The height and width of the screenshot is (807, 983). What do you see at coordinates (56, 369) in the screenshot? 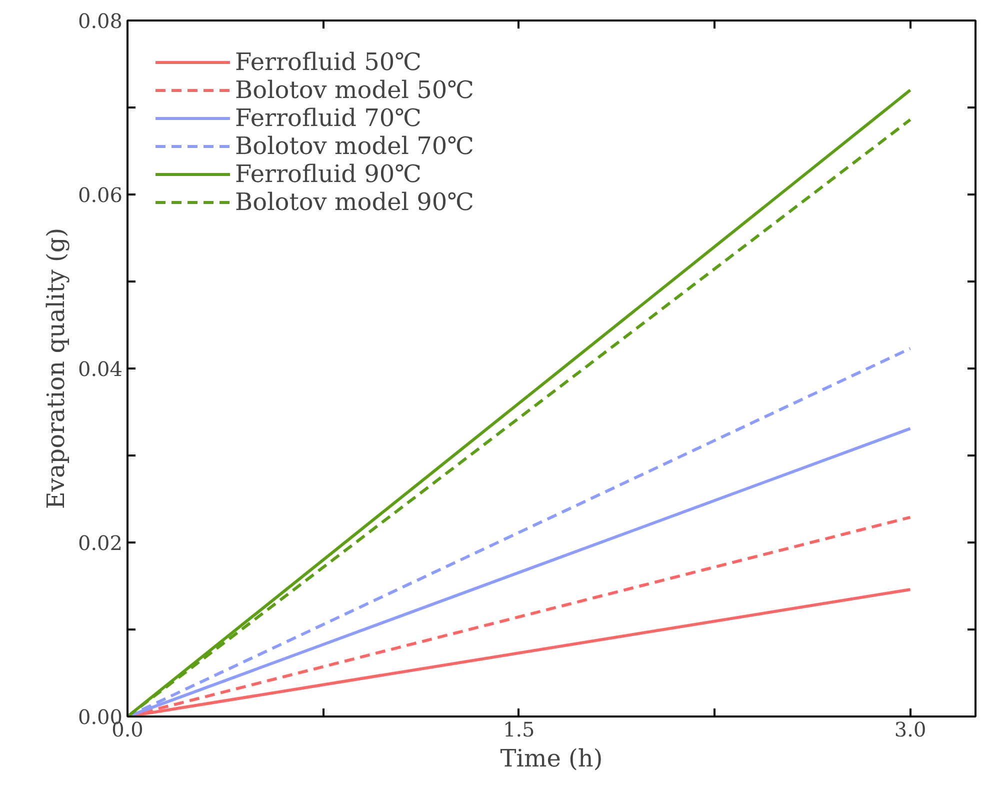
I see `y-axis-title: Evaporation quality (g)` at bounding box center [56, 369].